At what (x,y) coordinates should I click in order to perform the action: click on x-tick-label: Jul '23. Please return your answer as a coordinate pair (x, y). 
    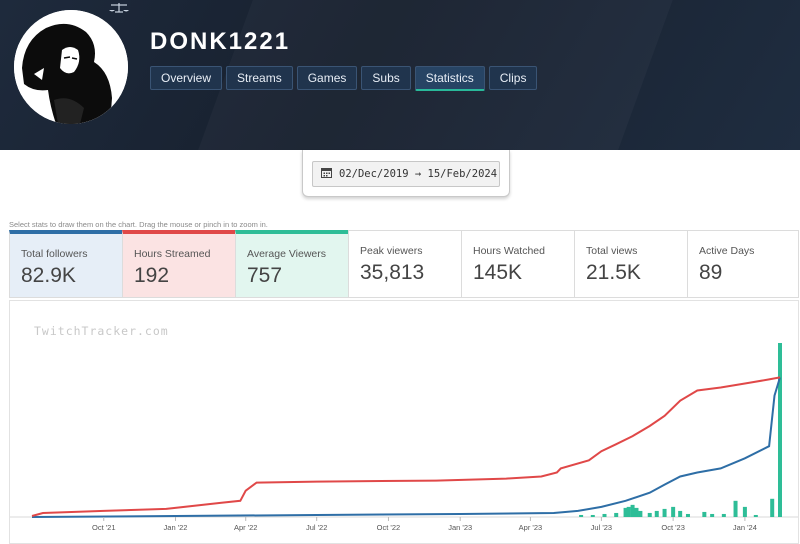
    Looking at the image, I should click on (601, 527).